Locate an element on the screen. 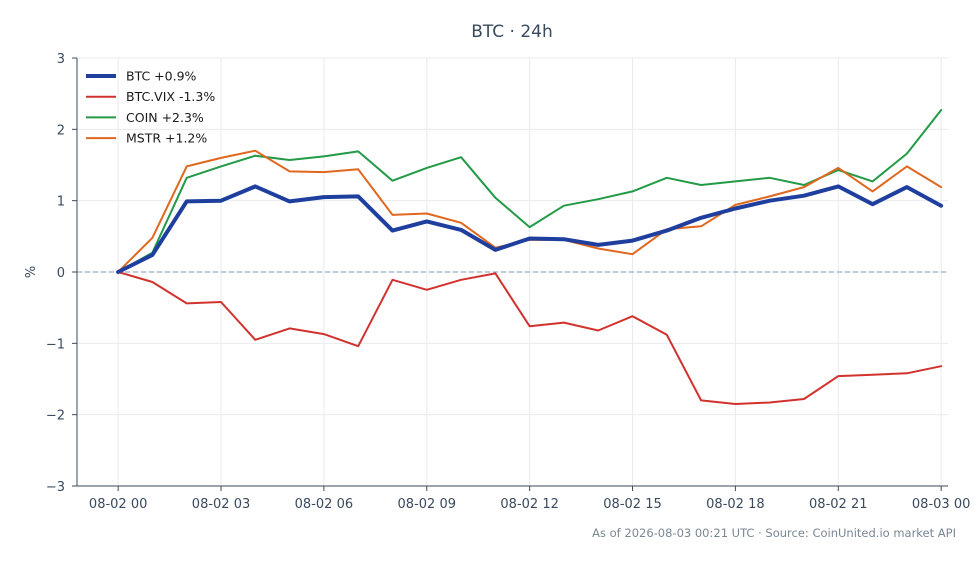 The height and width of the screenshot is (564, 980). series-line is located at coordinates (530, 229).